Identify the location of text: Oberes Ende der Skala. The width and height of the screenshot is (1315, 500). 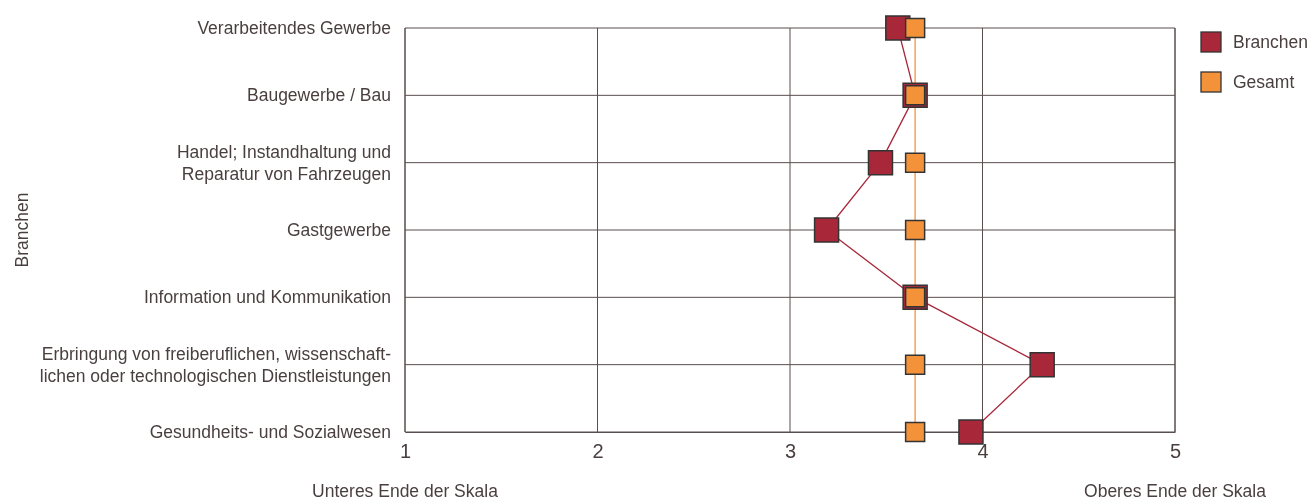
(1175, 490).